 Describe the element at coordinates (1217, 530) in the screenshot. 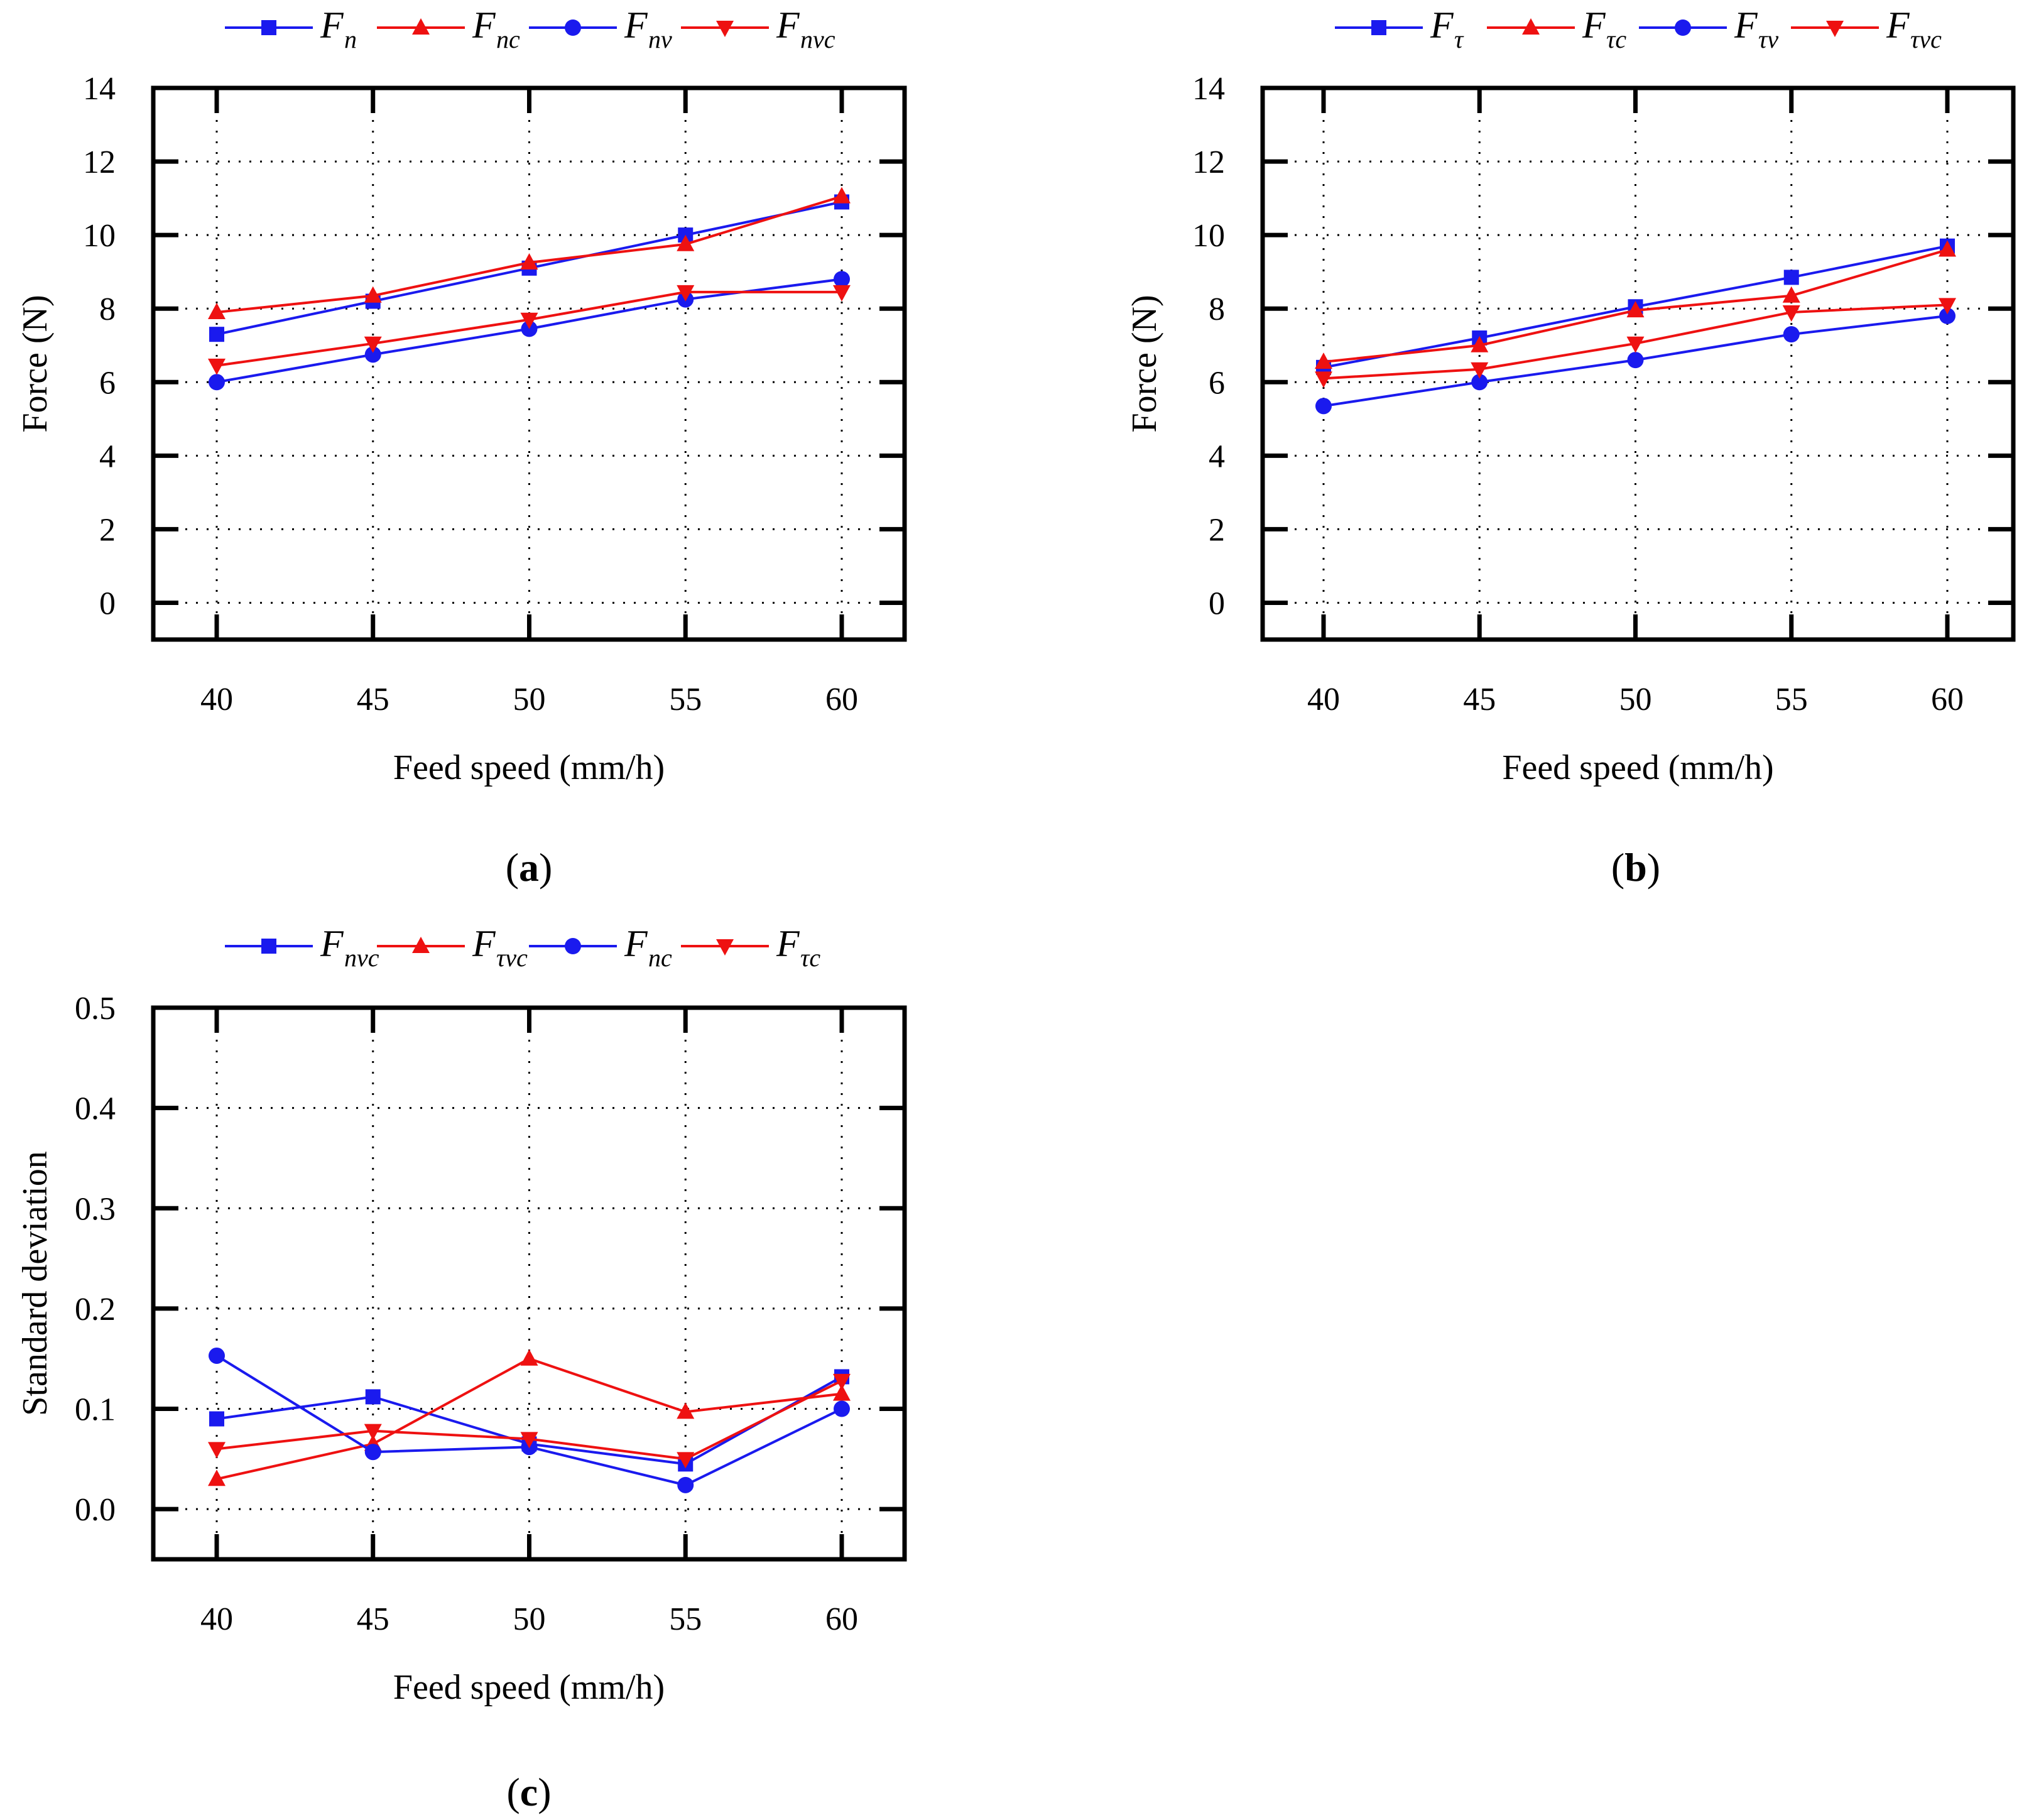

I see `y-tick-label: 2` at that location.